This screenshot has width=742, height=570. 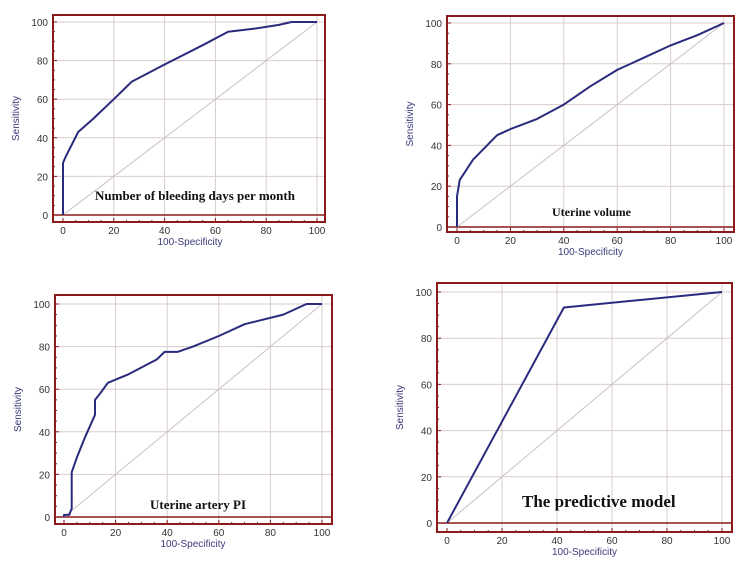 I want to click on chart-annotation: Uterine volume, so click(x=592, y=212).